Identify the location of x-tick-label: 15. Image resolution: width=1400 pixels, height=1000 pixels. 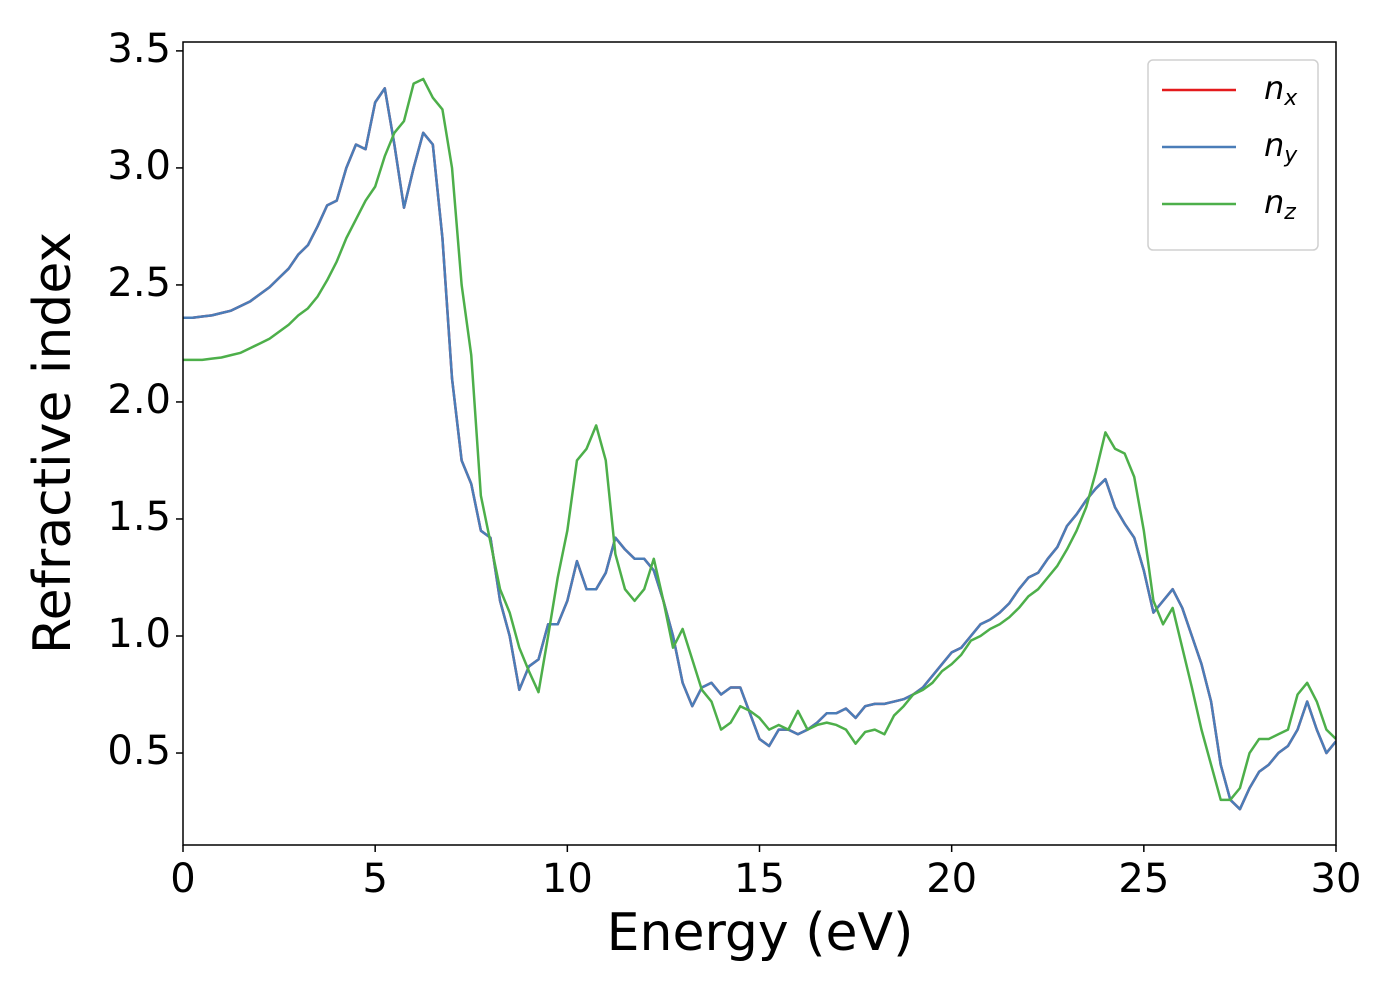
(759, 879).